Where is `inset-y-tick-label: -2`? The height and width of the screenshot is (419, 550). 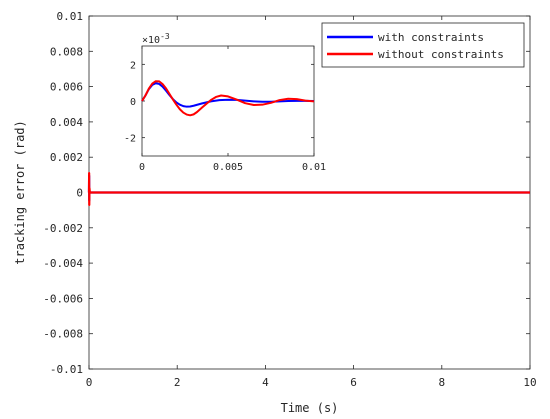
inset-y-tick-label: -2 is located at coordinates (130, 139).